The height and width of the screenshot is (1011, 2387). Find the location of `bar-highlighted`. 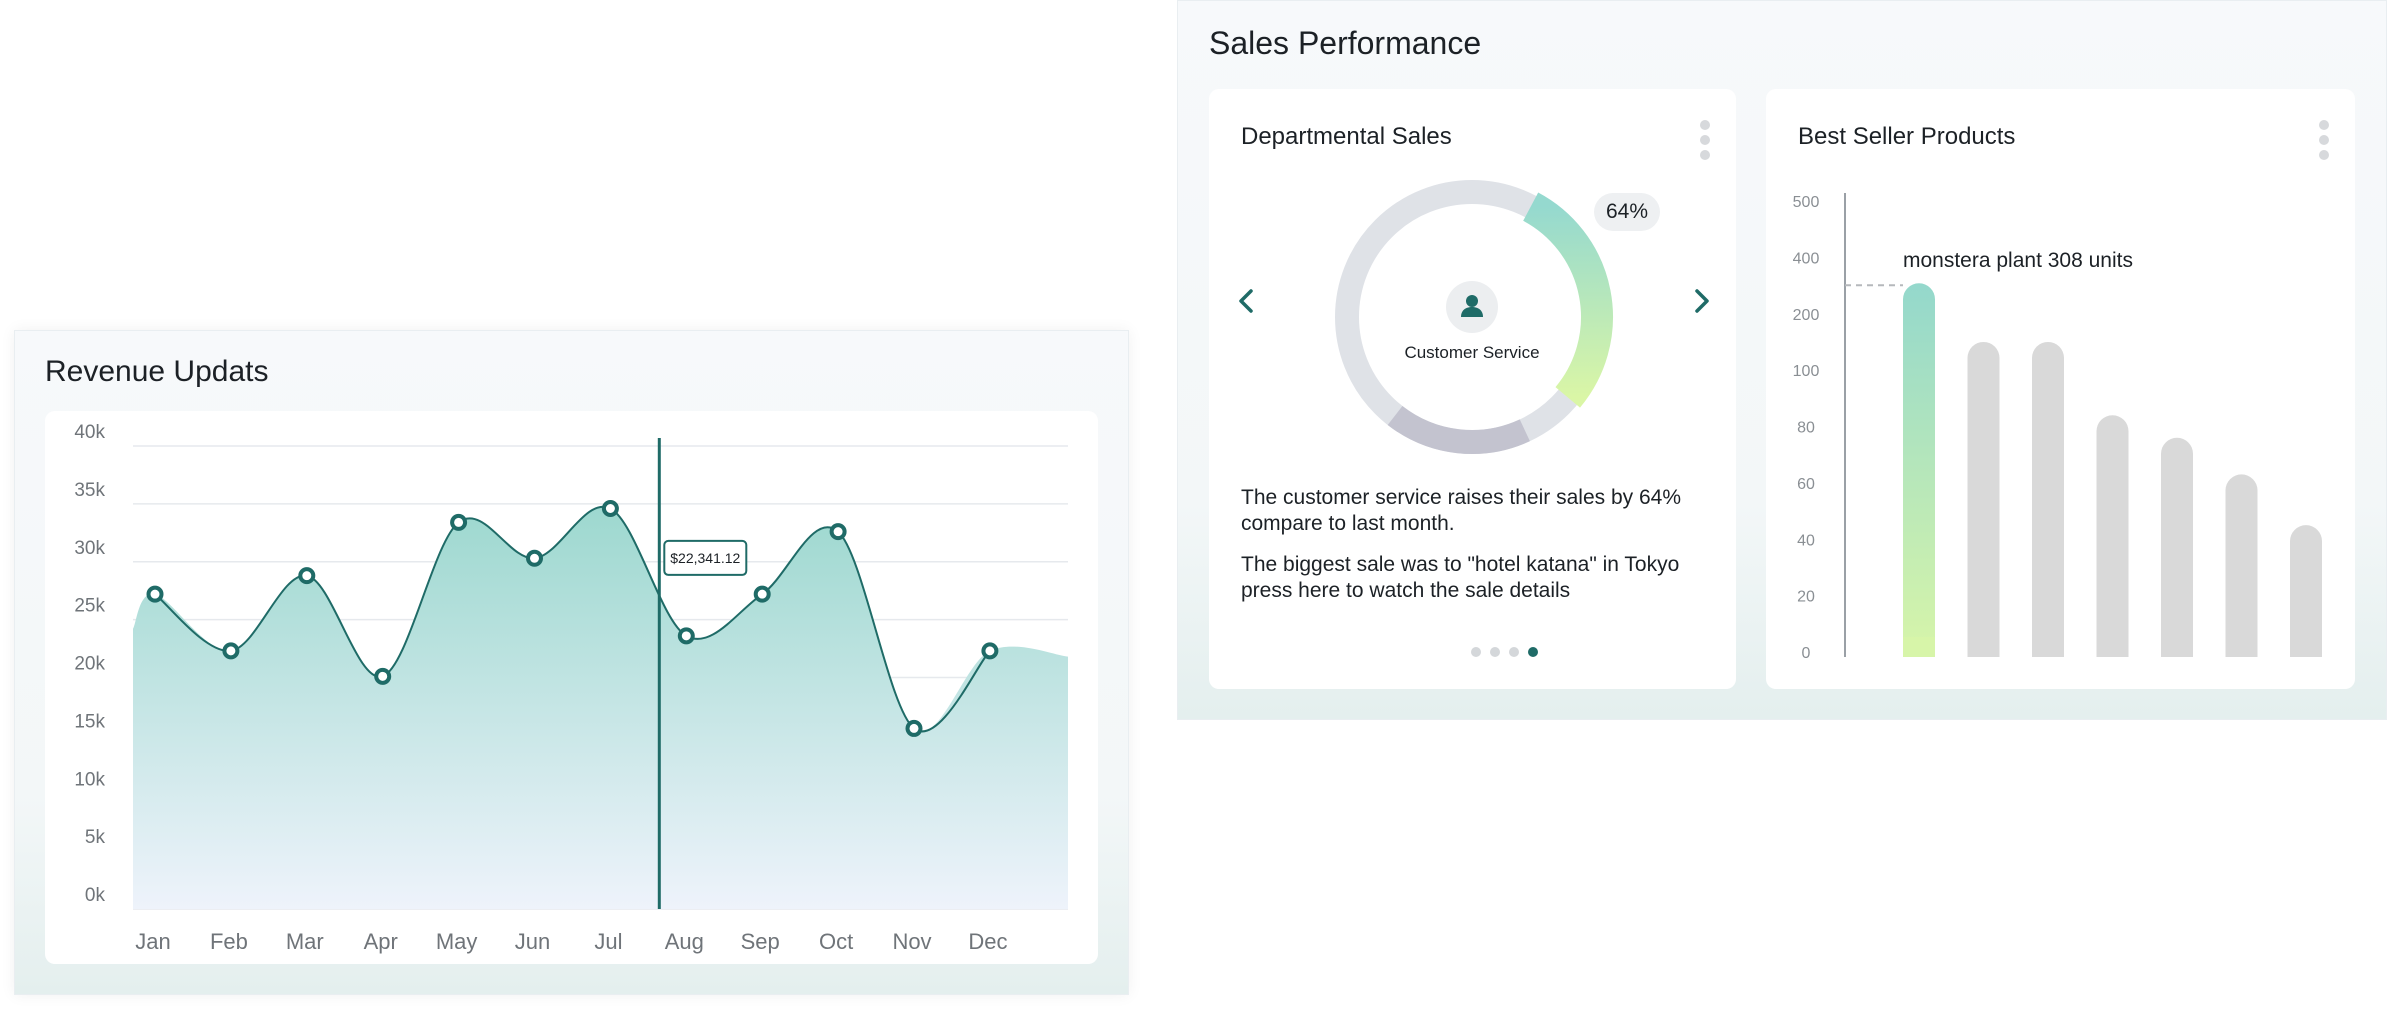

bar-highlighted is located at coordinates (1919, 470).